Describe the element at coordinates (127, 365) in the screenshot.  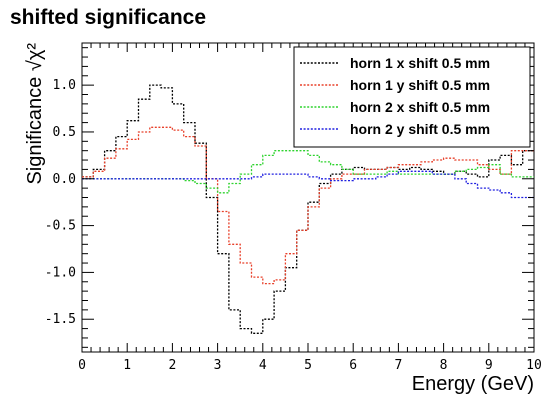
I see `x-tick-label: 1` at that location.